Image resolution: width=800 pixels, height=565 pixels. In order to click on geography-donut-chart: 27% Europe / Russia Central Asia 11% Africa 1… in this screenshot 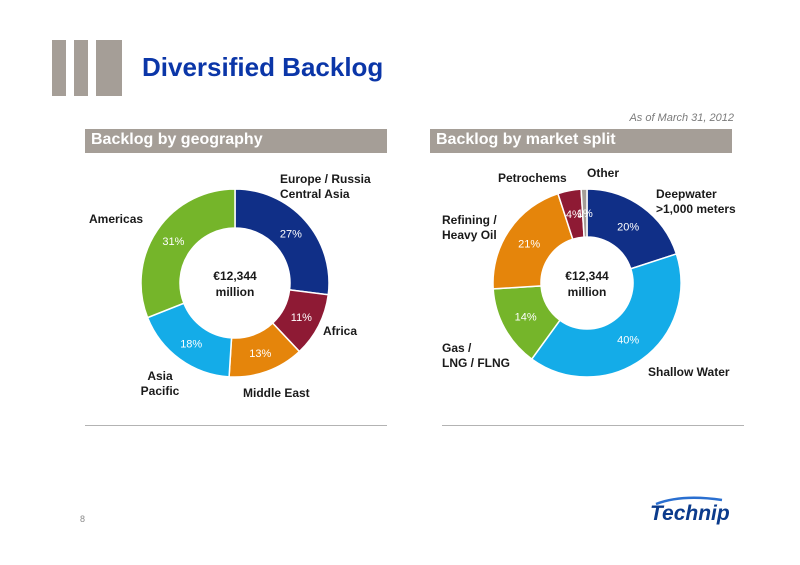, I will do `click(230, 286)`.